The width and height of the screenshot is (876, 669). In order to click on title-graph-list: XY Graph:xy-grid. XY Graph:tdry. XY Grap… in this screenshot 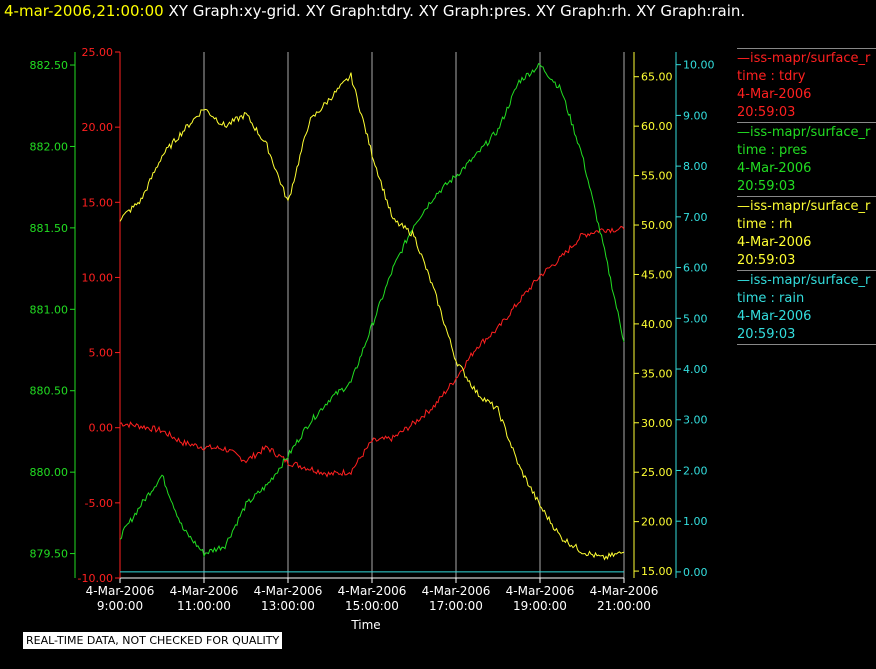, I will do `click(457, 11)`.